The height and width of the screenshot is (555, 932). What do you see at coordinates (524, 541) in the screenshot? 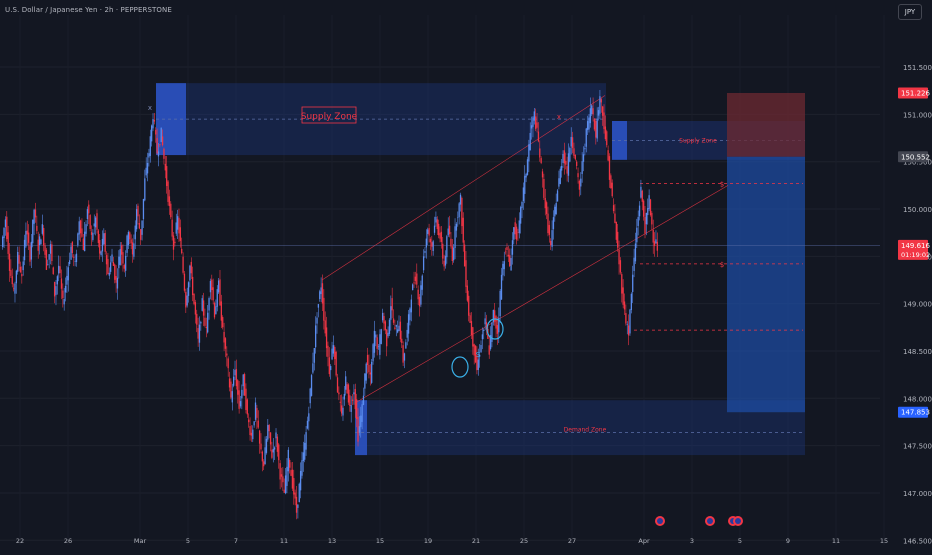
I see `x-tick-label: 25` at bounding box center [524, 541].